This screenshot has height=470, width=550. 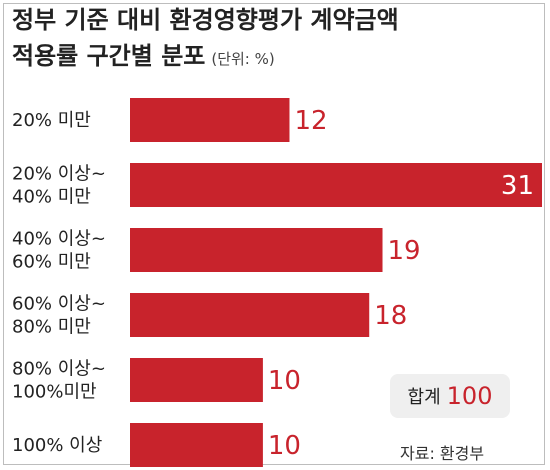 What do you see at coordinates (310, 121) in the screenshot?
I see `value-label-0: 12` at bounding box center [310, 121].